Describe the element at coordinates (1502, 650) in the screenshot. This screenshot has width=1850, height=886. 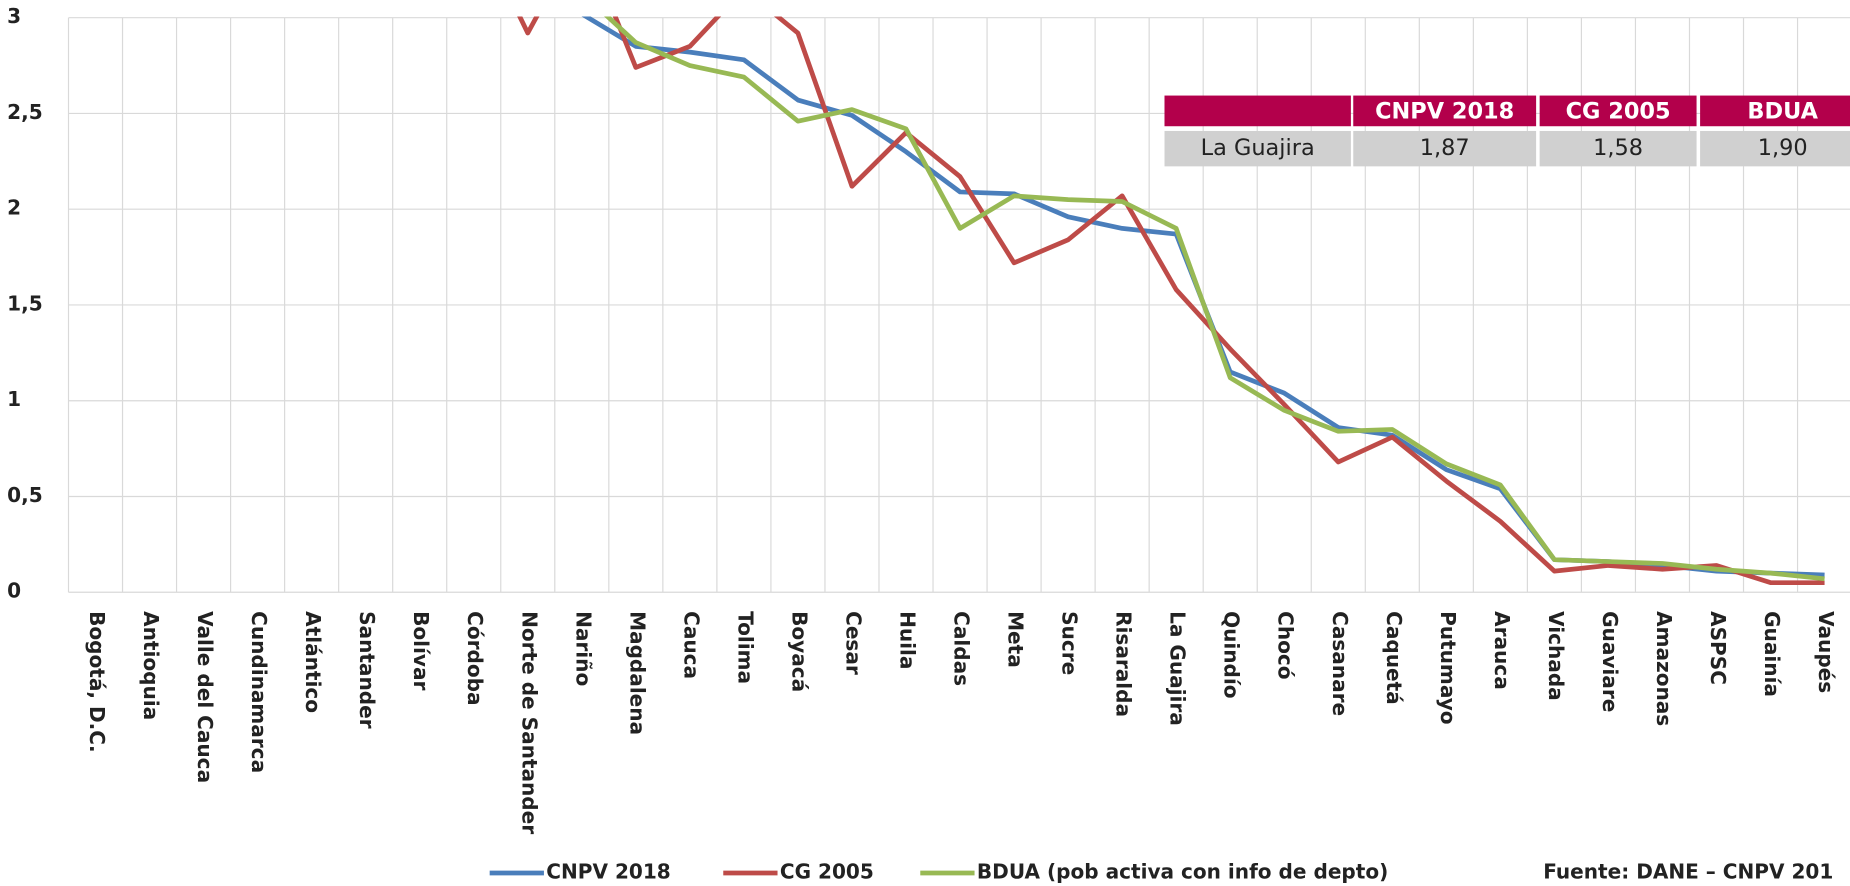
I see `x-tick-label: Arauca` at that location.